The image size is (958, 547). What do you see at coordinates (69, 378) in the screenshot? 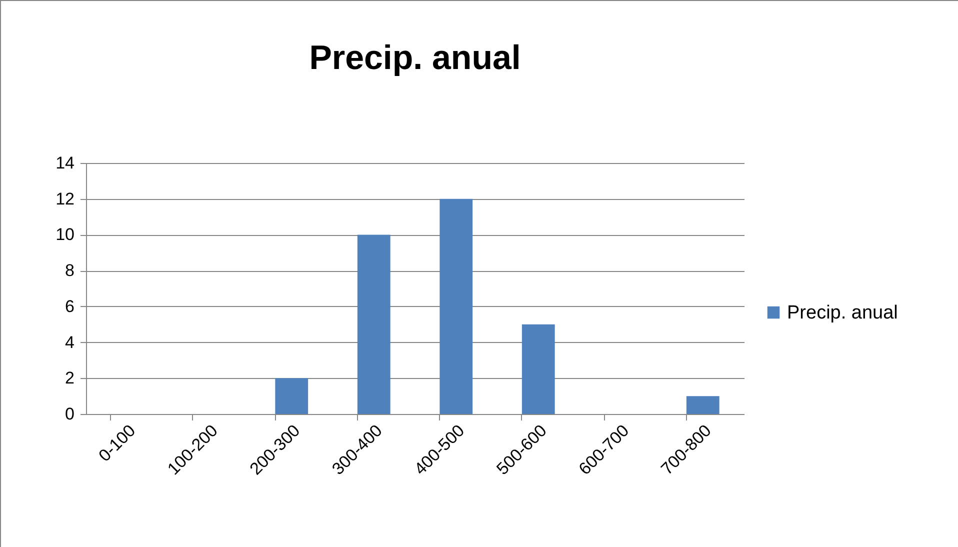
I see `y-tick-label: 2` at bounding box center [69, 378].